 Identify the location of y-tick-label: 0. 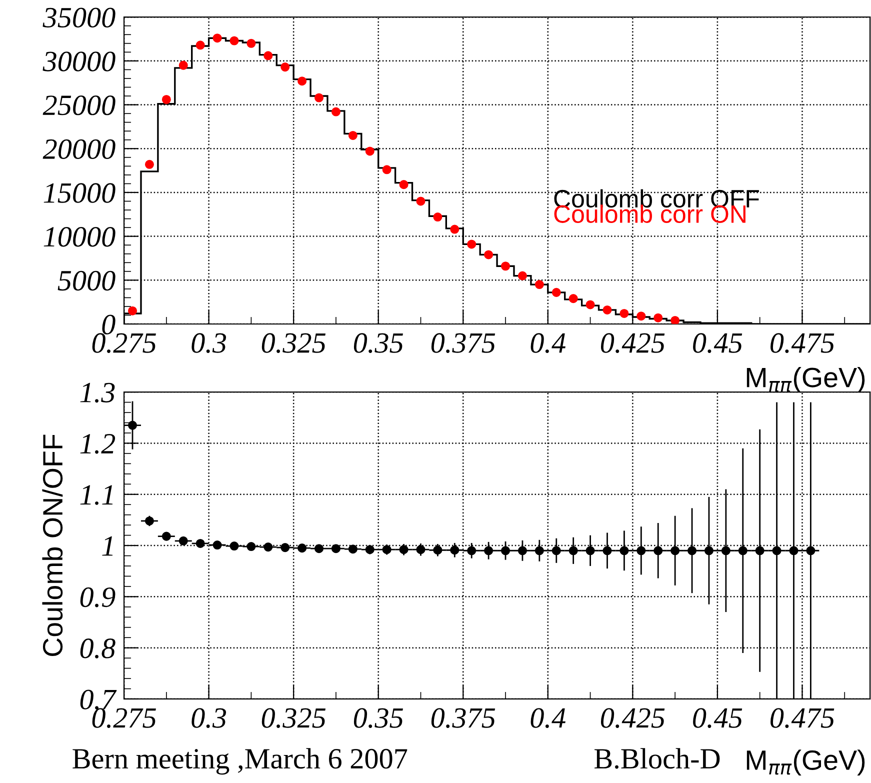
(109, 324).